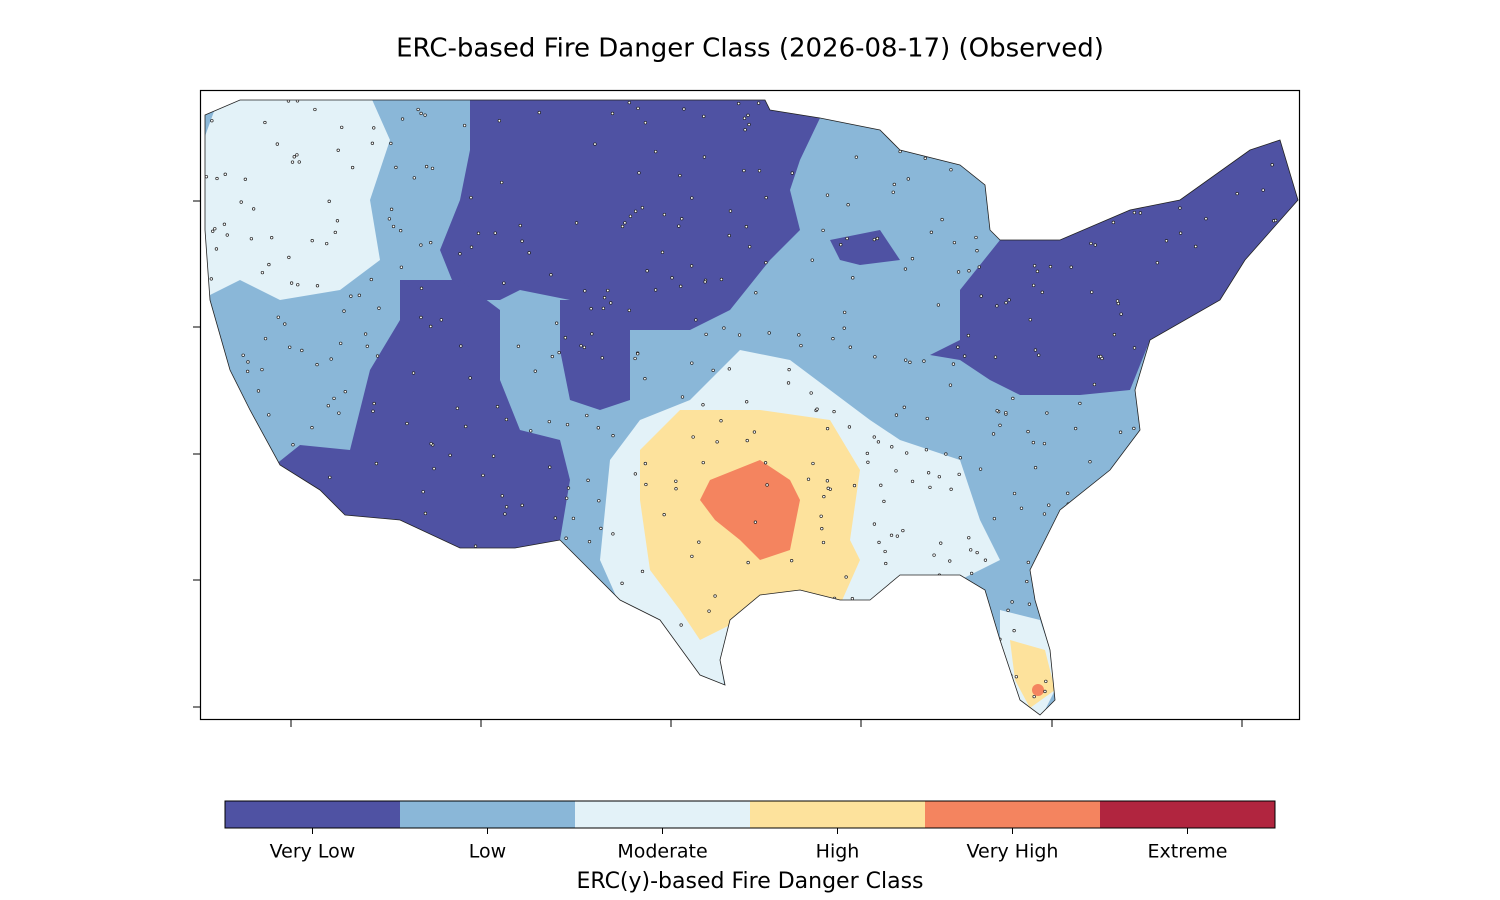 Image resolution: width=1500 pixels, height=900 pixels. Describe the element at coordinates (1188, 852) in the screenshot. I see `colorbar-tick-label: Extreme` at that location.